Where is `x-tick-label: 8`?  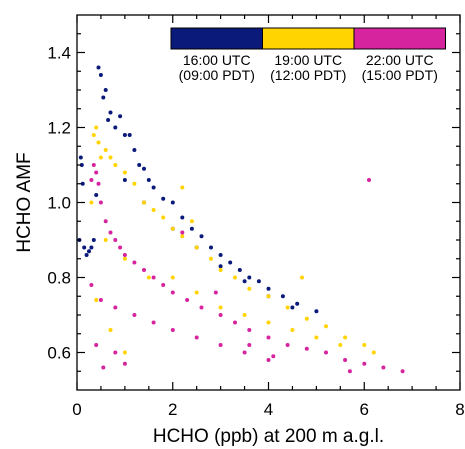
x-tick-label: 8 is located at coordinates (459, 409).